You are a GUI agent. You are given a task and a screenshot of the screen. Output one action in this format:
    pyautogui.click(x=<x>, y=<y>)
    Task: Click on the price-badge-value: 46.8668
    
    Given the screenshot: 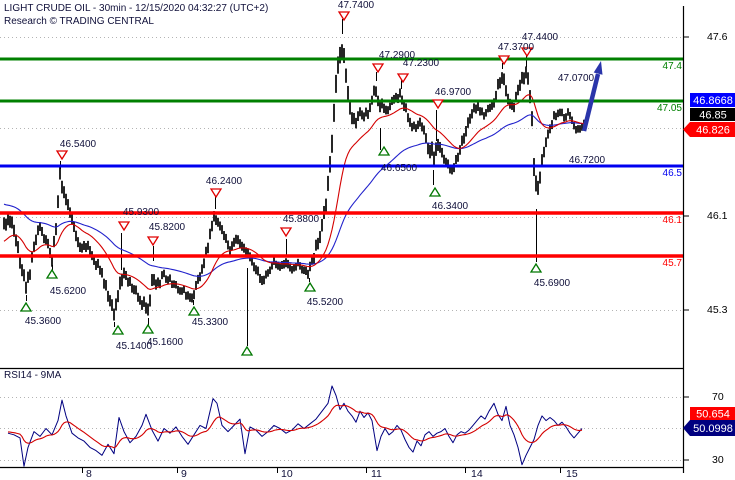 What is the action you would take?
    pyautogui.click(x=713, y=101)
    